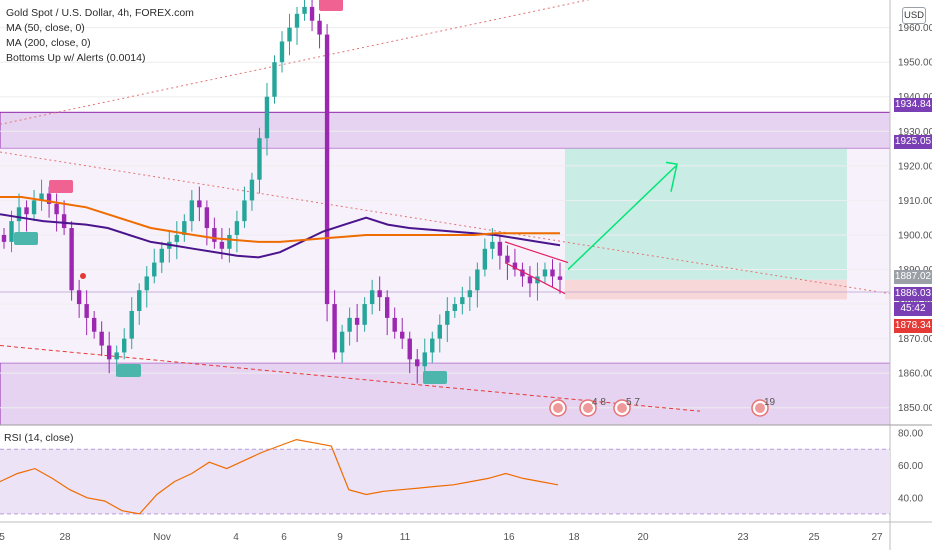 This screenshot has width=932, height=550. Describe the element at coordinates (913, 309) in the screenshot. I see `countdown-tag: 45:42` at that location.